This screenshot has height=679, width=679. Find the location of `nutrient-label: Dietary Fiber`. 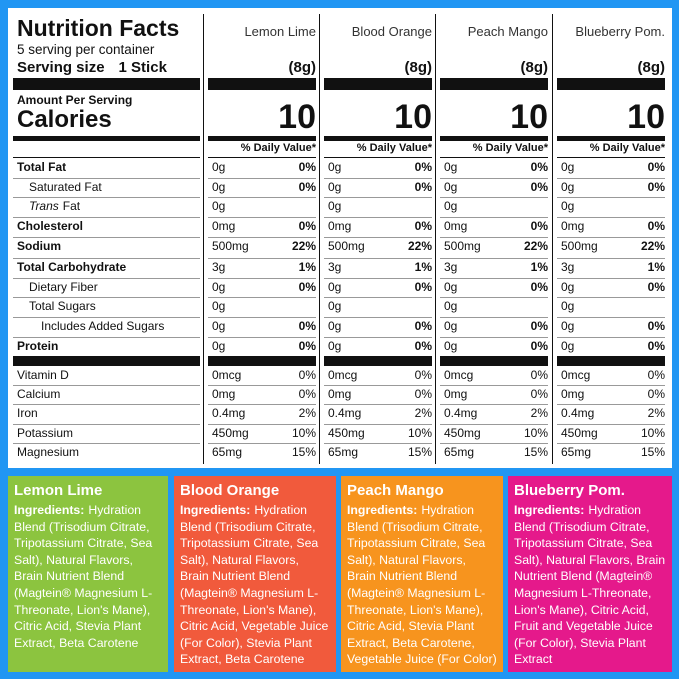

nutrient-label: Dietary Fiber is located at coordinates (63, 287).